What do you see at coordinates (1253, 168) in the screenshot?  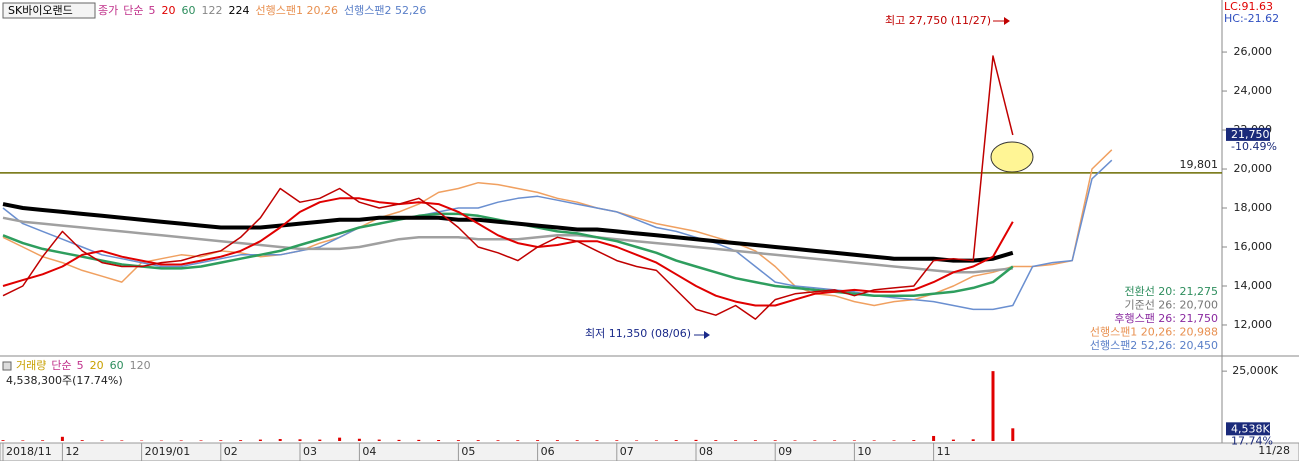 I see `y-tick-label: 20,000` at bounding box center [1253, 168].